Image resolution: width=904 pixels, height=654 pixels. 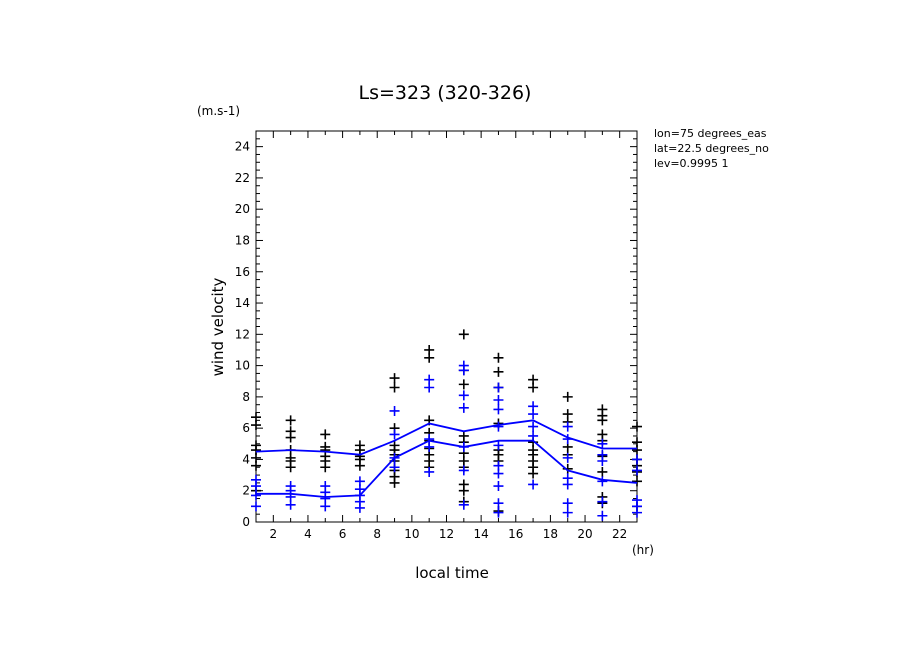 What do you see at coordinates (711, 148) in the screenshot?
I see `annotation-lat: lat=22.5 degrees_no` at bounding box center [711, 148].